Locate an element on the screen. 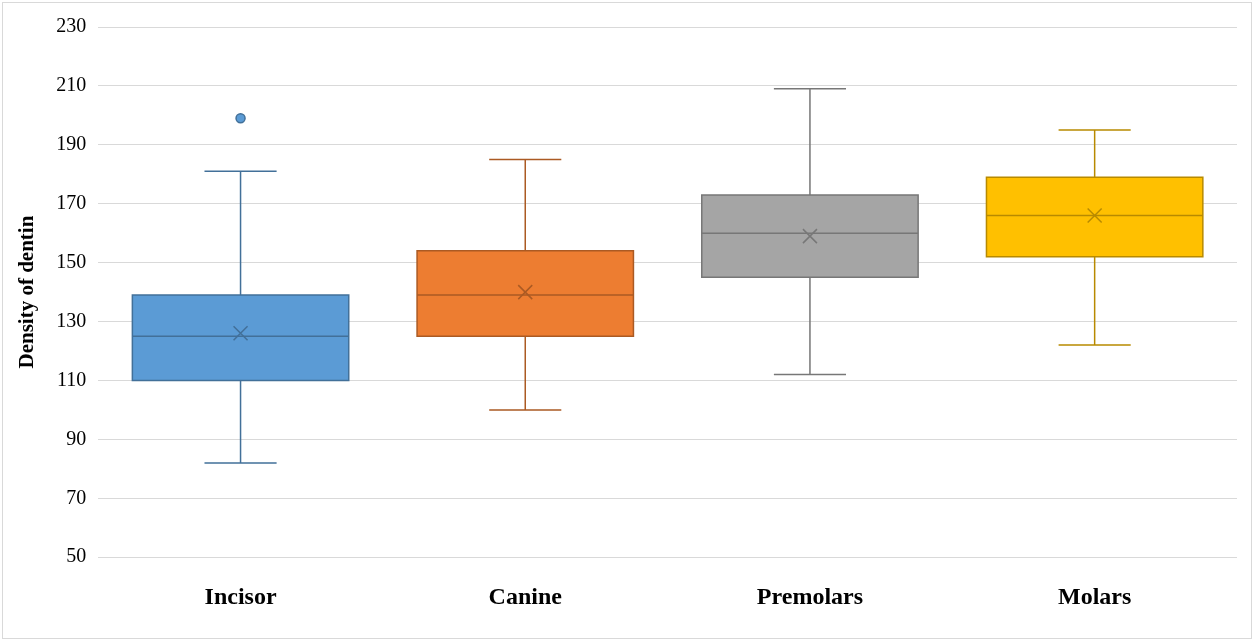 Image resolution: width=1254 pixels, height=641 pixels. y-tick-label: 150 is located at coordinates (71, 260).